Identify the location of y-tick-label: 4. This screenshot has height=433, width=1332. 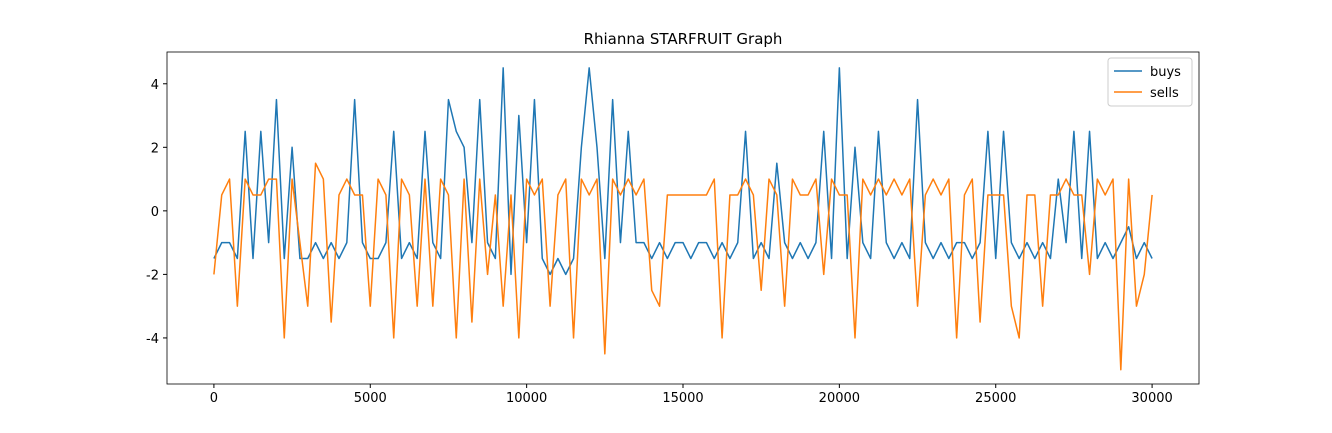
(155, 85).